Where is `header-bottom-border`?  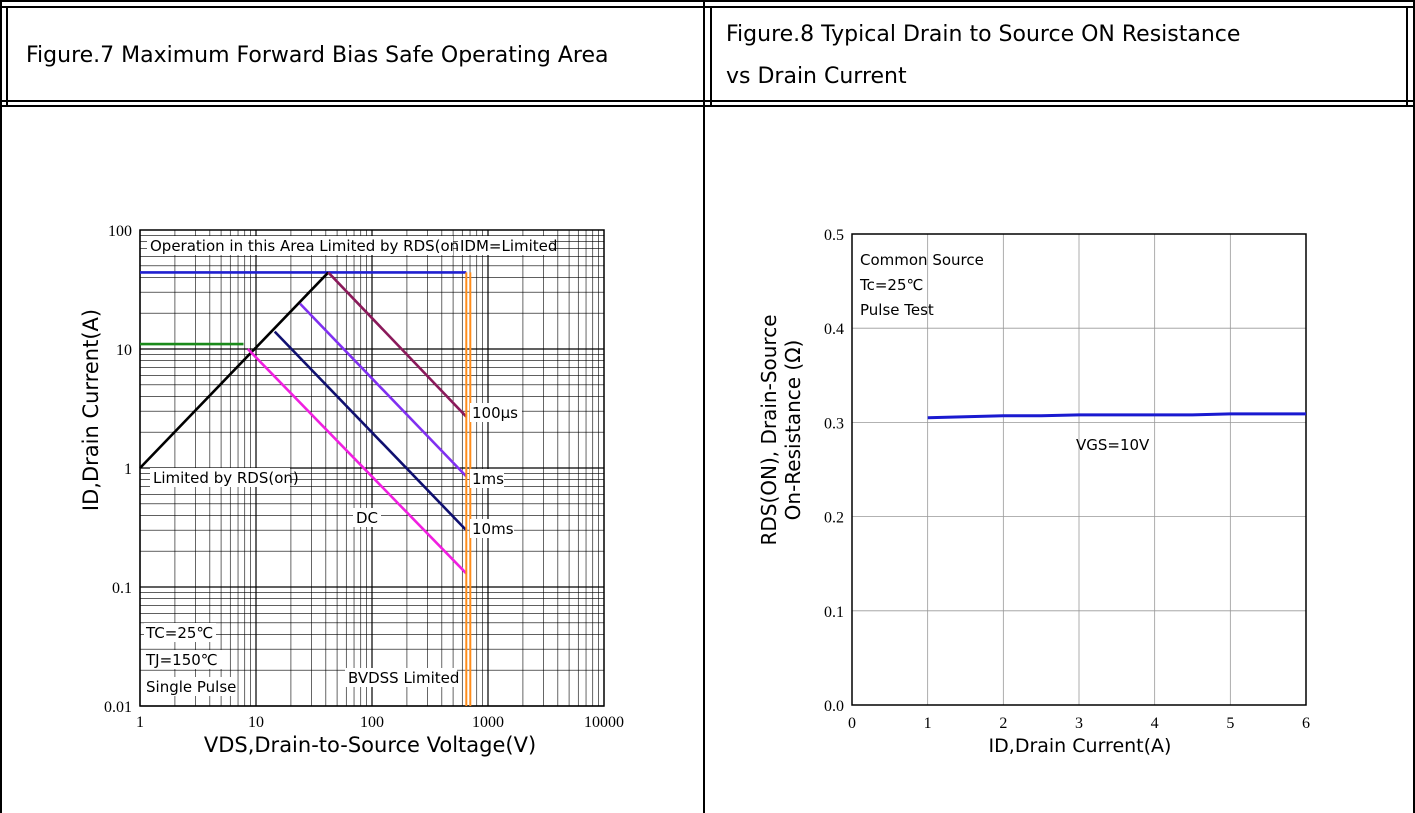
header-bottom-border is located at coordinates (707, 101).